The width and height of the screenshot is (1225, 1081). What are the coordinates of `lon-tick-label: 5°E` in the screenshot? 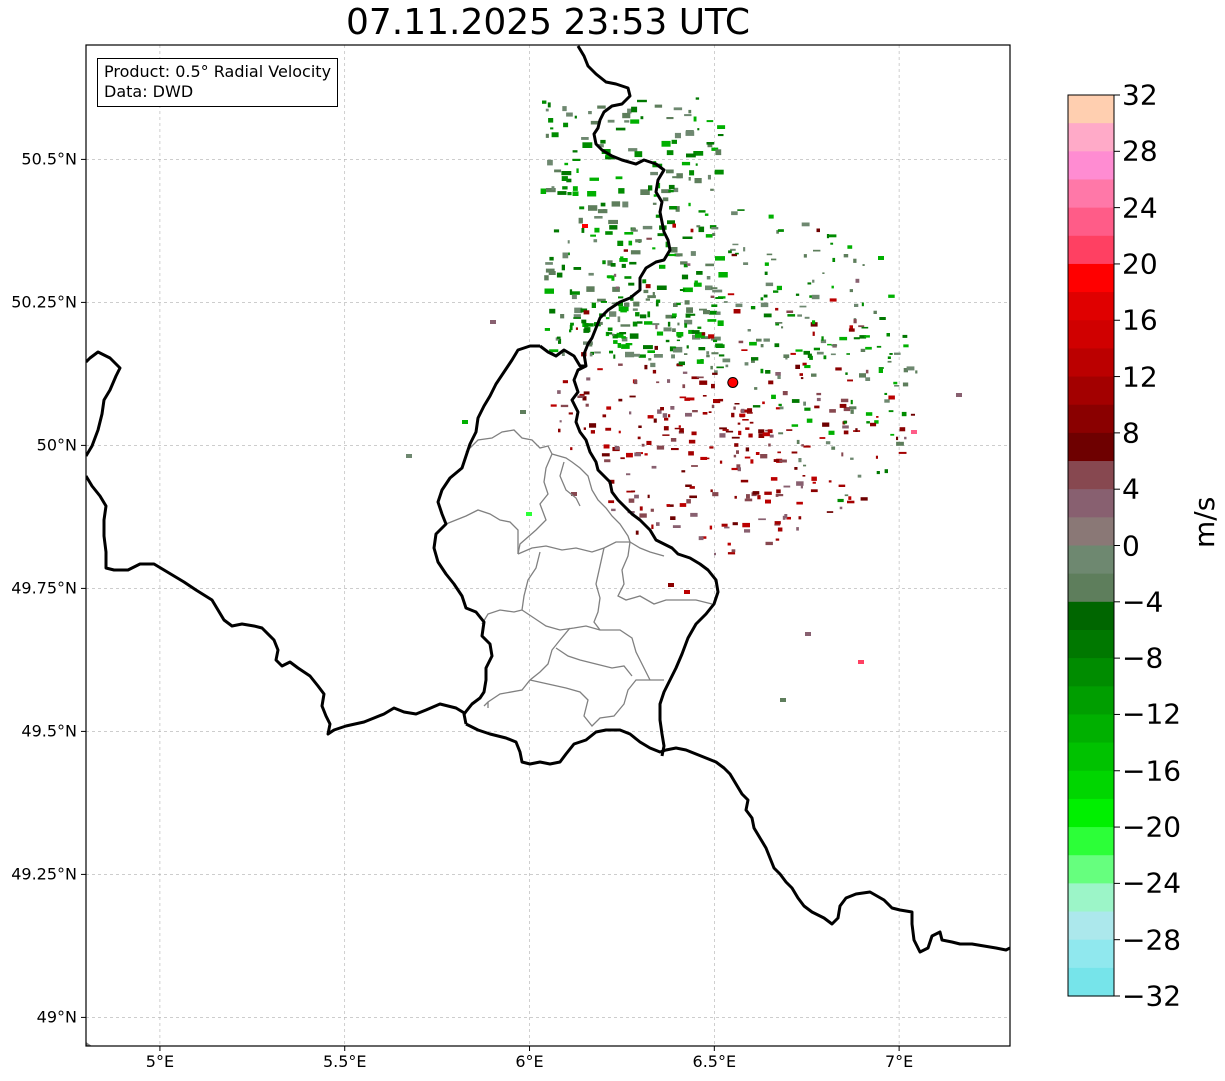 It's located at (160, 1061).